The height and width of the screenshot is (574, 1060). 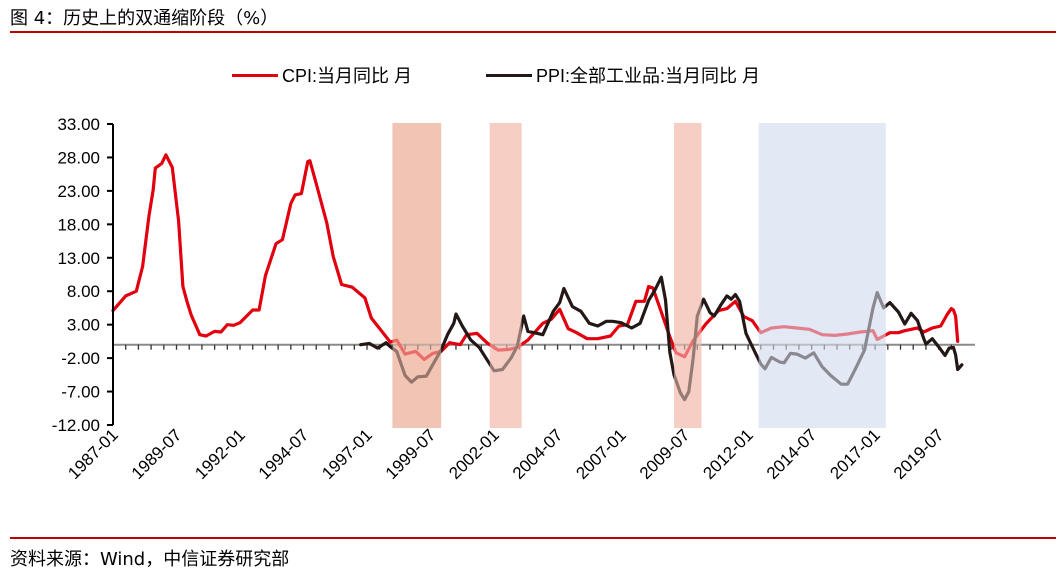 I want to click on figure-title: 图 4：历史上的双通缩阶段（%）, so click(x=144, y=18).